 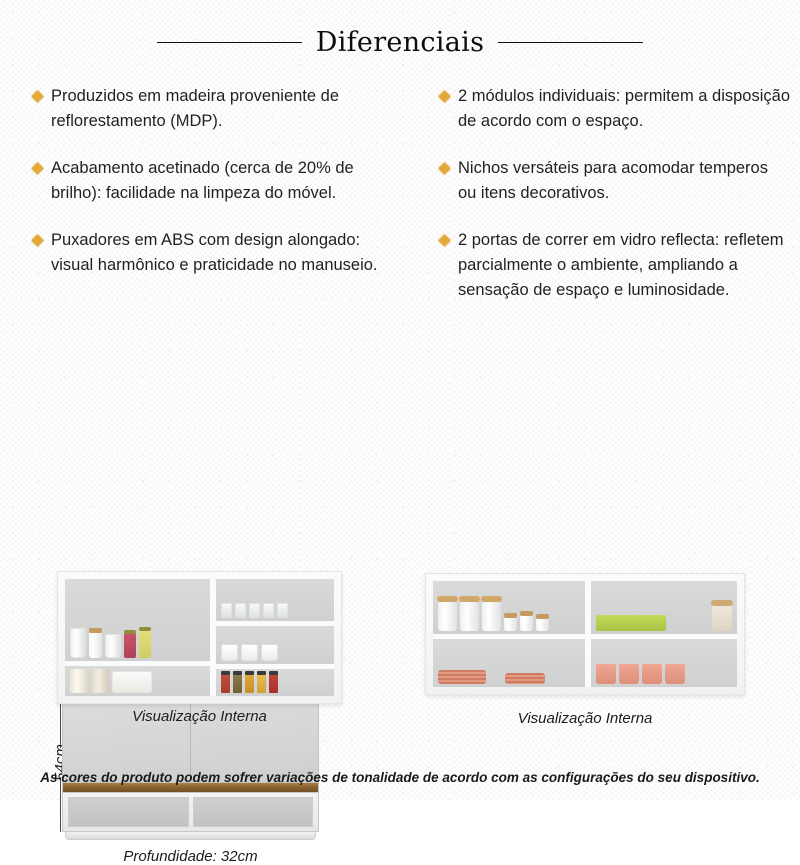 I want to click on cabinet-door-right, so click(x=254, y=737).